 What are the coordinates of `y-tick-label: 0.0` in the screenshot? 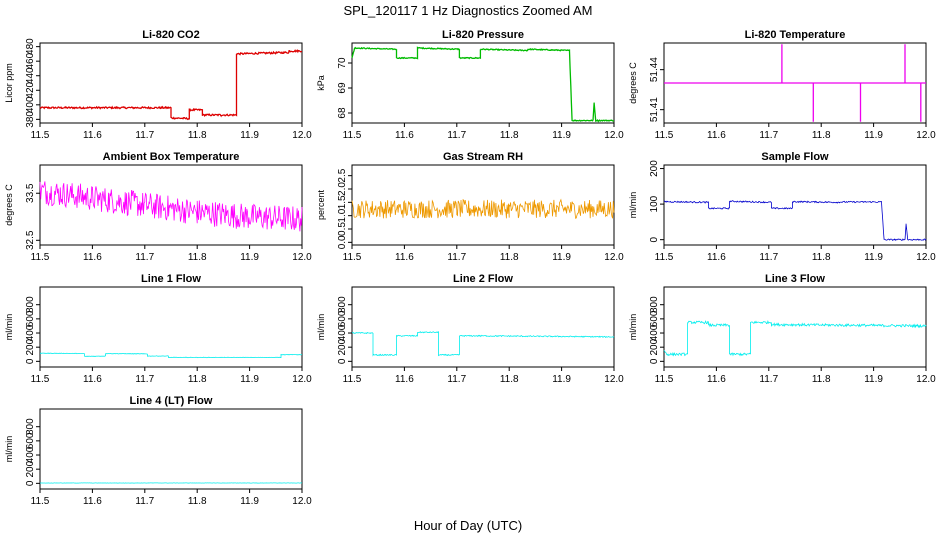 It's located at (342, 242).